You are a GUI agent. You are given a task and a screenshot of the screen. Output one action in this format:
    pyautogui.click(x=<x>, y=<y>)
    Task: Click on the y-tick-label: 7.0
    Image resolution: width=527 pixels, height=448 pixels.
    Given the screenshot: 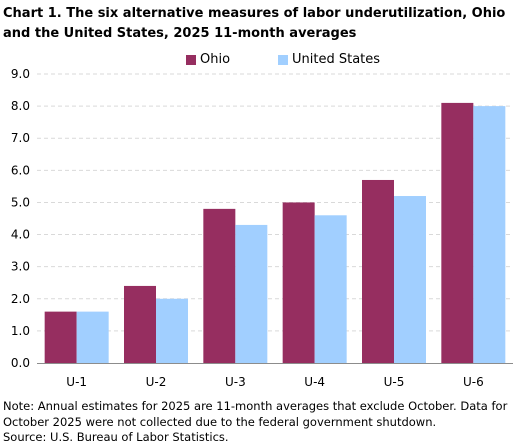 What is the action you would take?
    pyautogui.click(x=20, y=138)
    